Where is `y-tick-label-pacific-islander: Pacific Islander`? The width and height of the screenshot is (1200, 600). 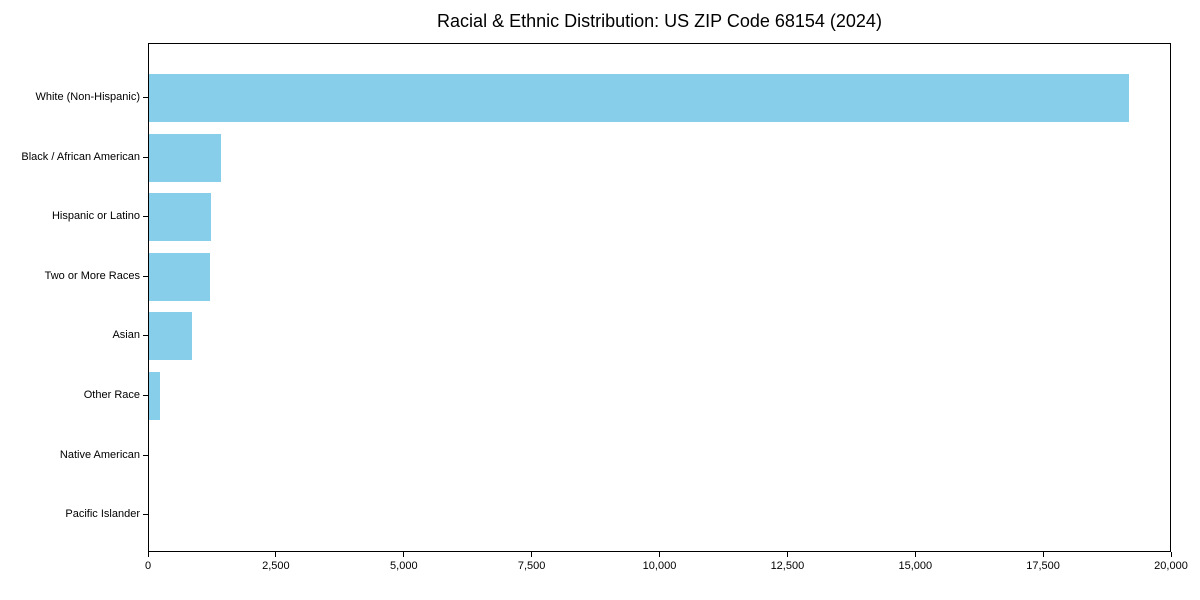 y-tick-label-pacific-islander: Pacific Islander is located at coordinates (102, 514).